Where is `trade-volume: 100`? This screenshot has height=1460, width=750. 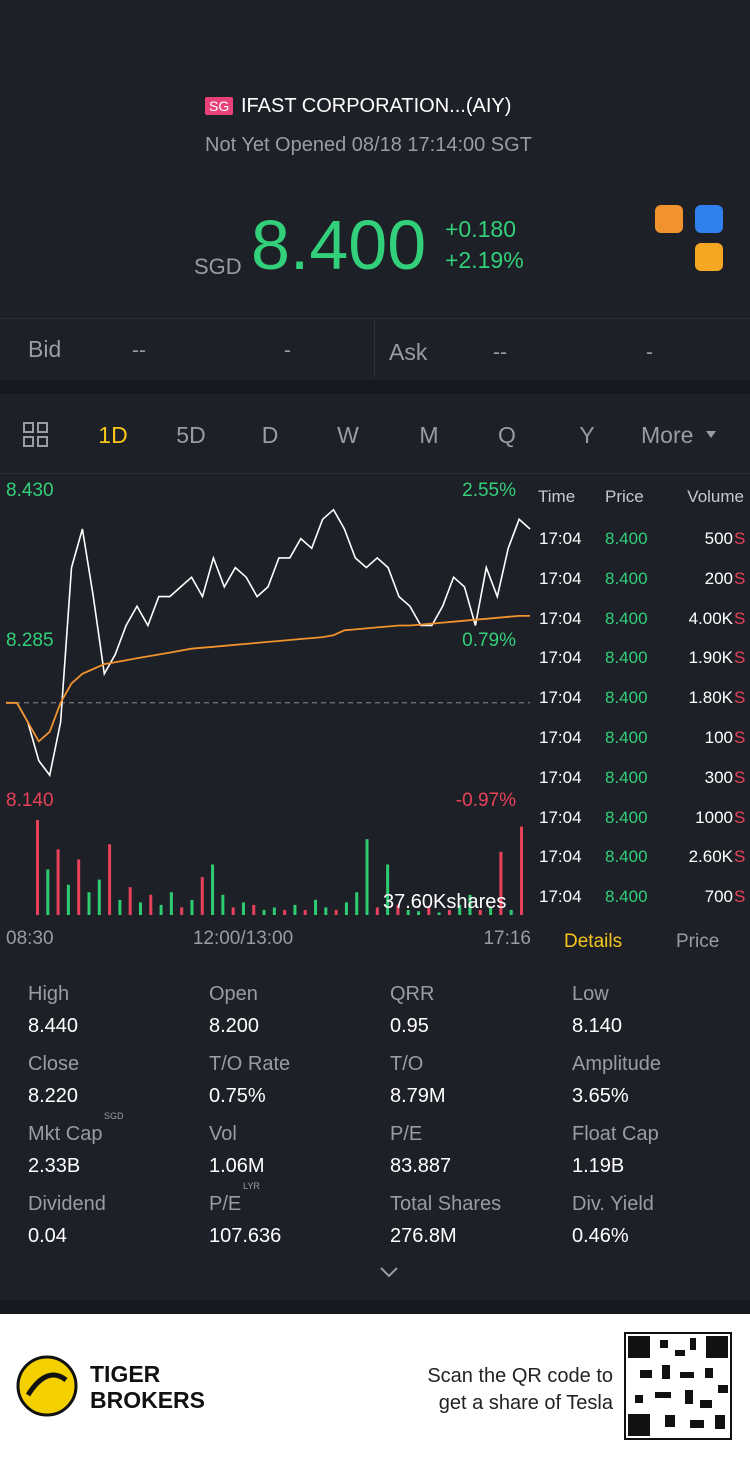
trade-volume: 100 is located at coordinates (718, 737).